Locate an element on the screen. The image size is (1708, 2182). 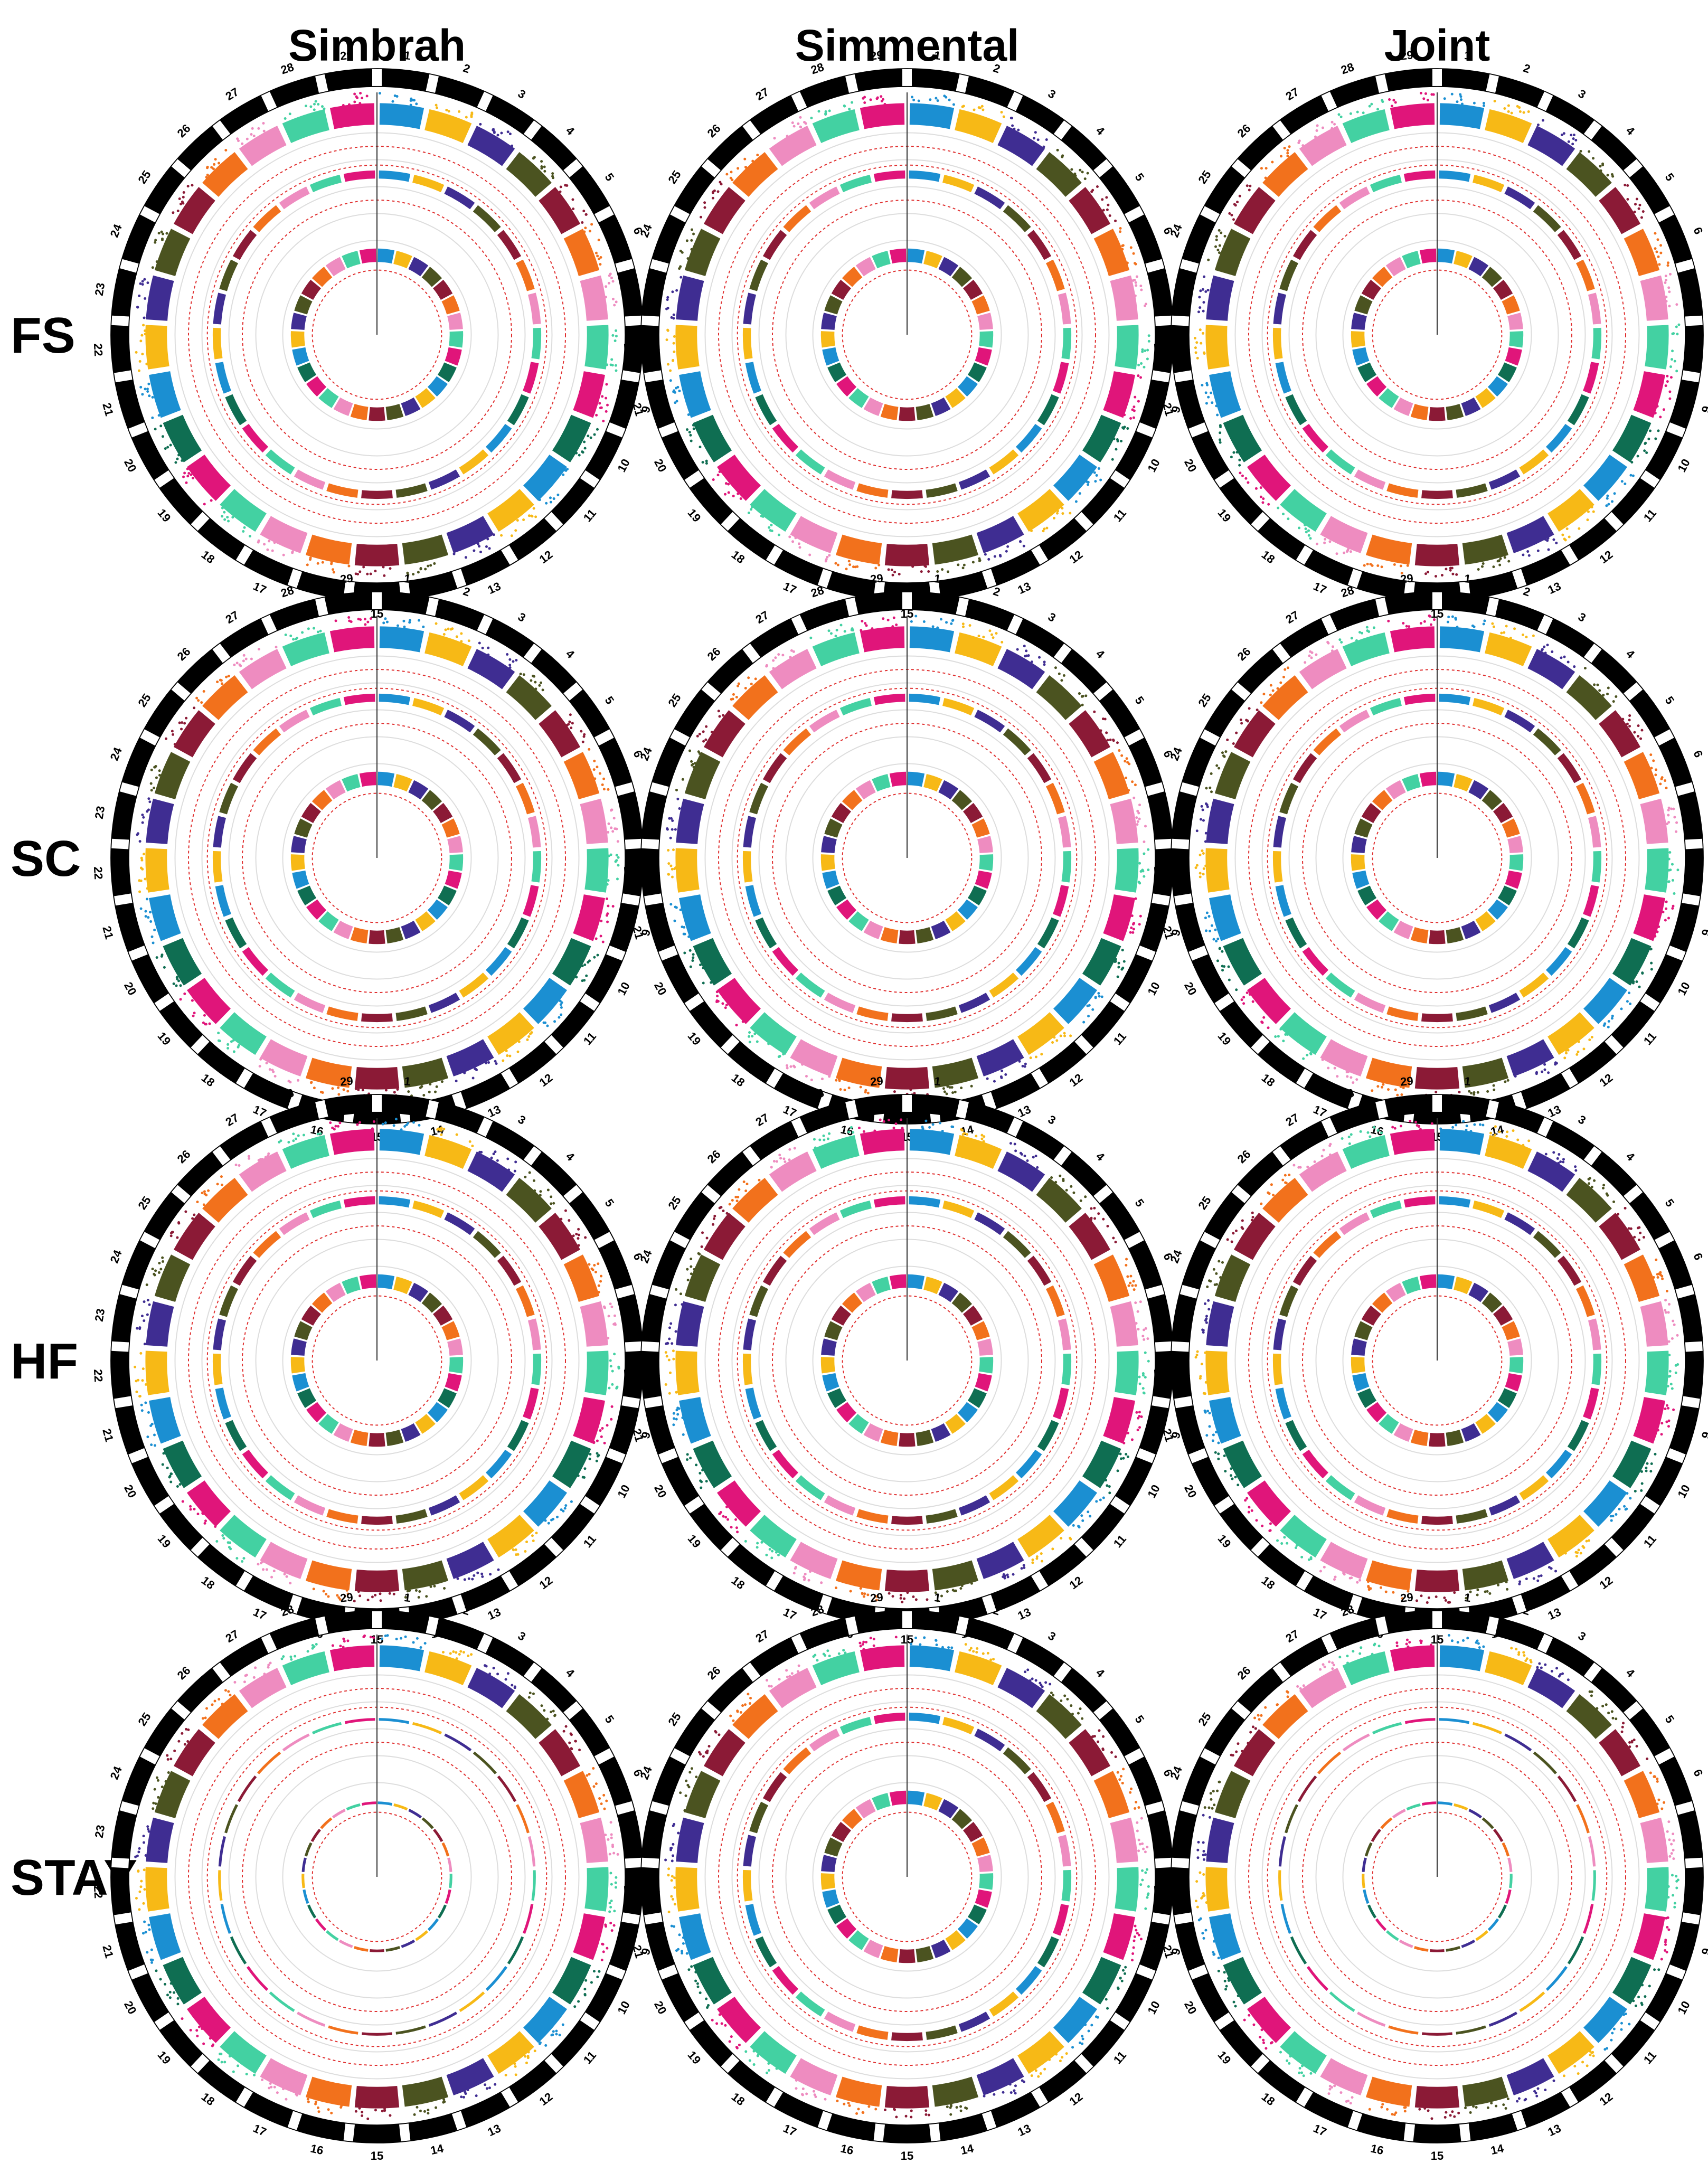
chromosome-label: 27 is located at coordinates (232, 1120).